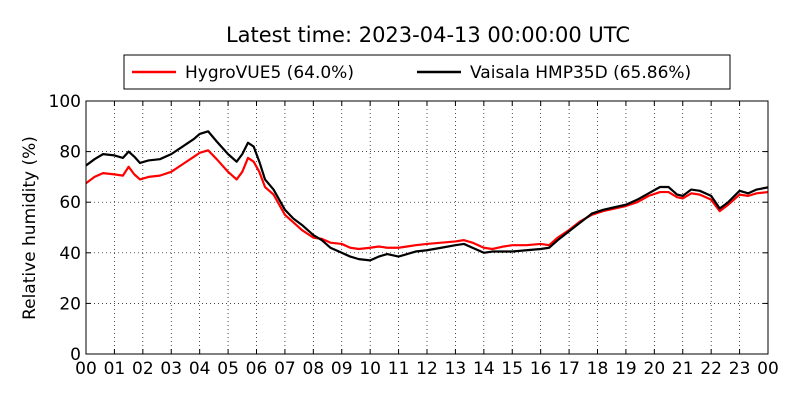 This screenshot has height=400, width=800. I want to click on x-tick-label: 23, so click(740, 369).